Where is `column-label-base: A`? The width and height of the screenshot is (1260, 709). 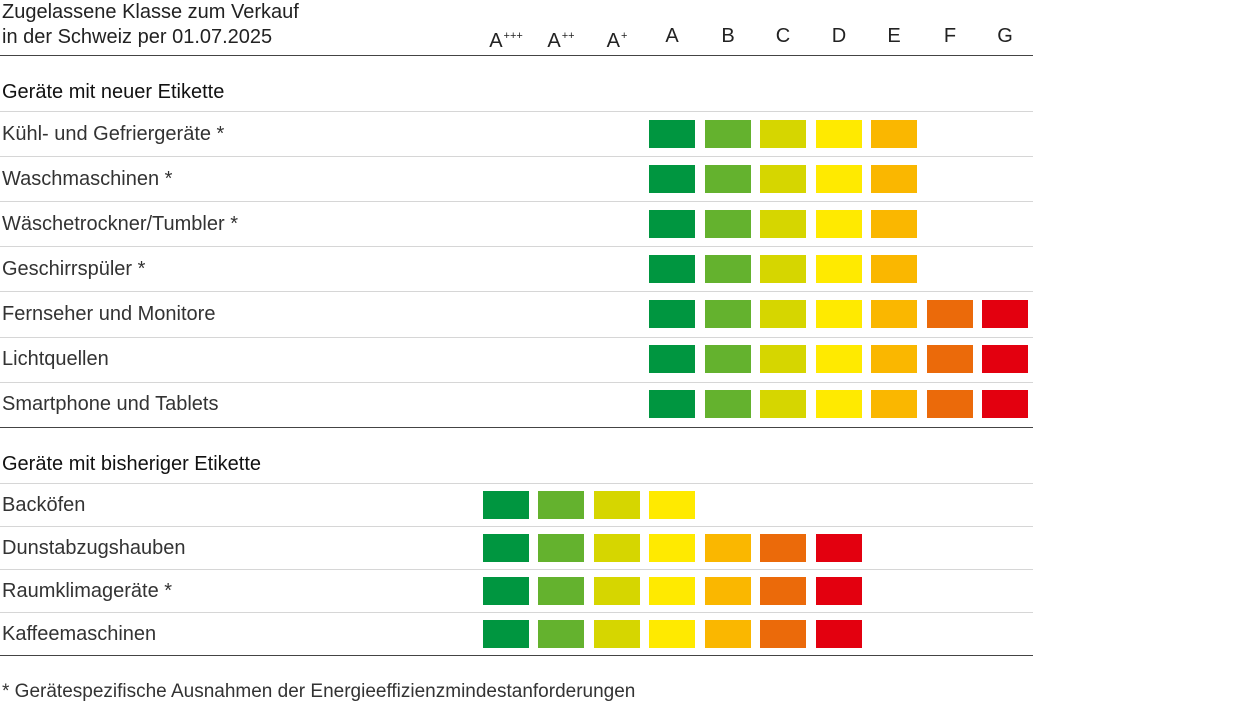
column-label-base: A is located at coordinates (672, 36).